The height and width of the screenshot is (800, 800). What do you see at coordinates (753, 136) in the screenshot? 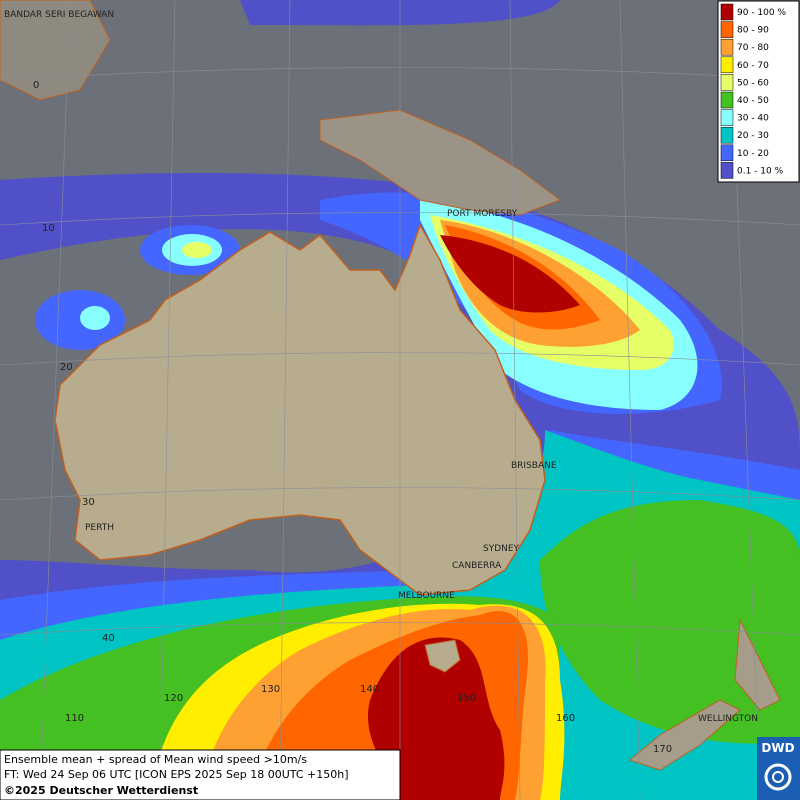
I see `legend-label: 20 - 30` at bounding box center [753, 136].